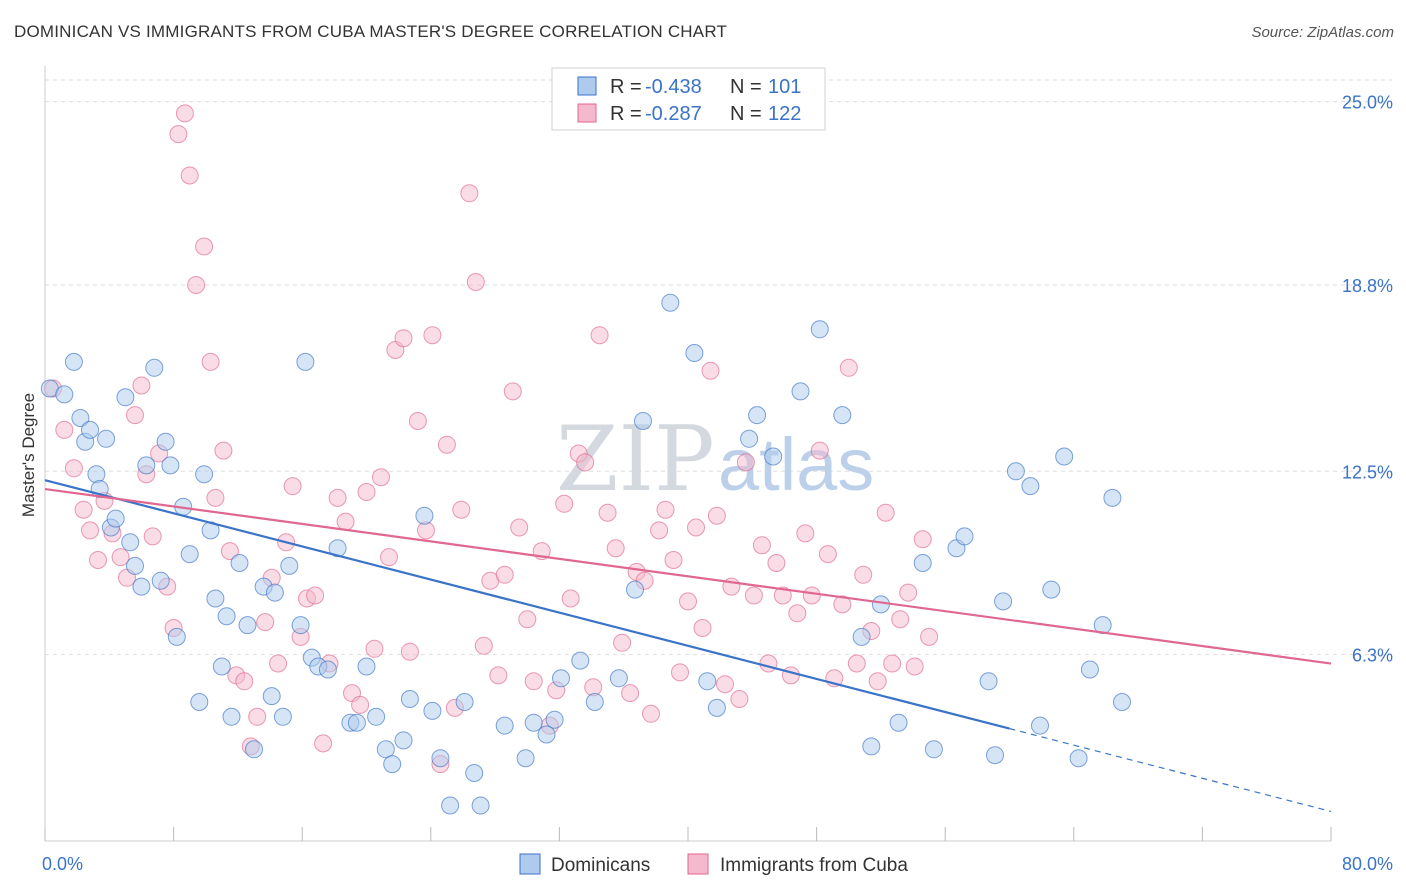  Describe the element at coordinates (1372, 656) in the screenshot. I see `y-tick-label-0: 6.3%` at that location.